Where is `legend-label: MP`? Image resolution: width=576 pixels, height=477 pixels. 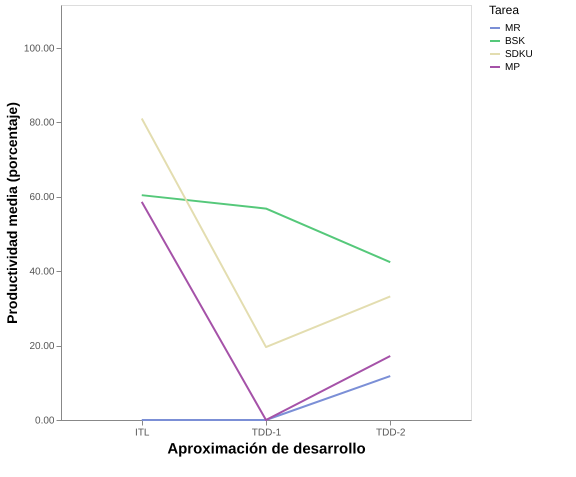
legend-label: MP is located at coordinates (512, 67).